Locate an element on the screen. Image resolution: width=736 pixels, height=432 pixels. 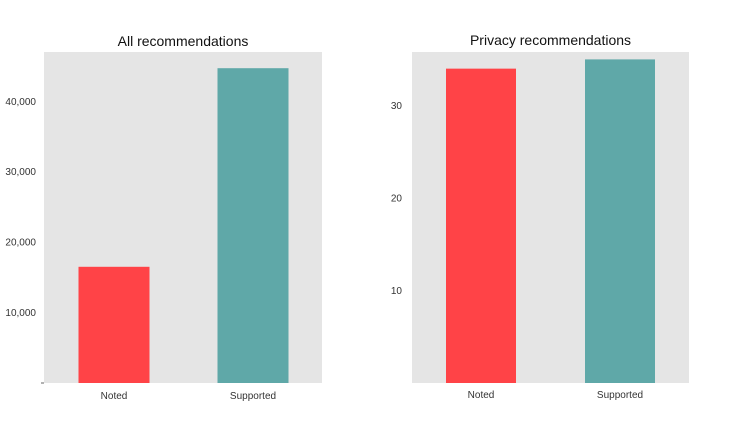
privacy-recommendations-category-label: Supported is located at coordinates (620, 395).